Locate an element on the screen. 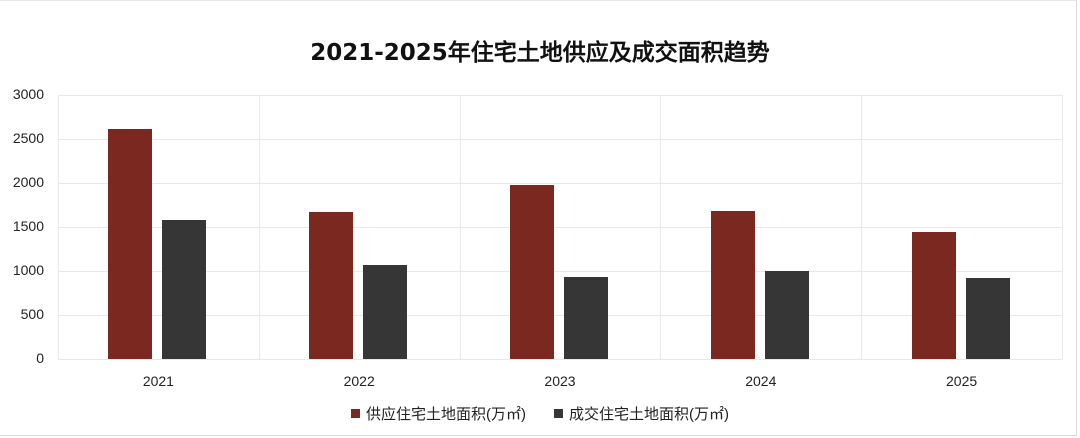  legend-swatch-deal is located at coordinates (558, 413).